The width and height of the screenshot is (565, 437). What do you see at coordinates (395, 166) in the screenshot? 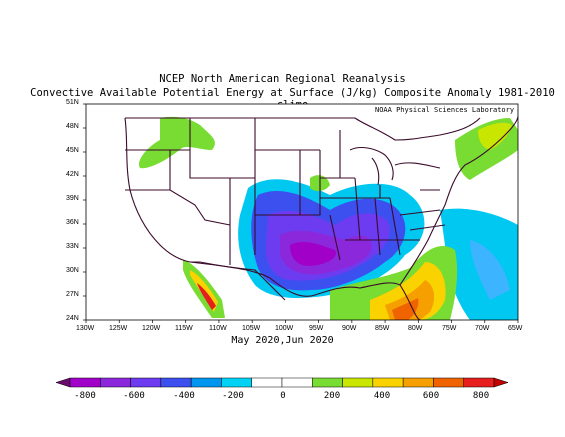
I see `great-lakes` at bounding box center [395, 166].